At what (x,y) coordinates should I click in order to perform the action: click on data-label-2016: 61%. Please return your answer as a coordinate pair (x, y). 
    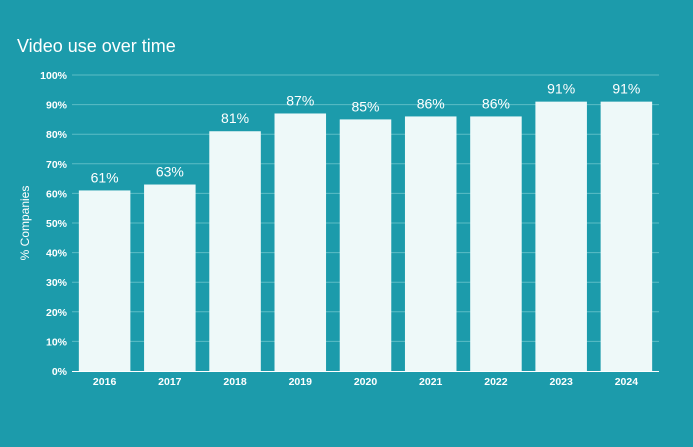
    Looking at the image, I should click on (105, 177).